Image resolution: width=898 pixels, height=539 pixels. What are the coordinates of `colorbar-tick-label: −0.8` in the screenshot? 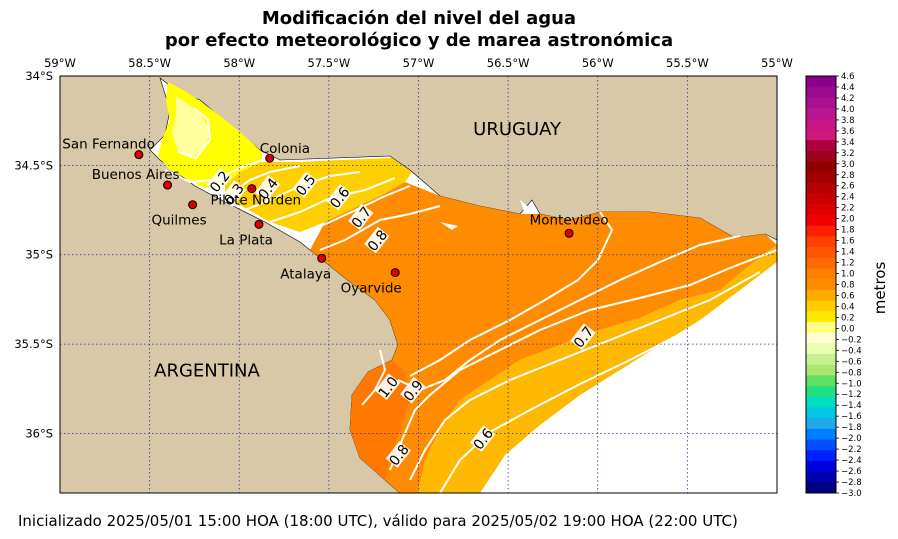 It's located at (851, 373).